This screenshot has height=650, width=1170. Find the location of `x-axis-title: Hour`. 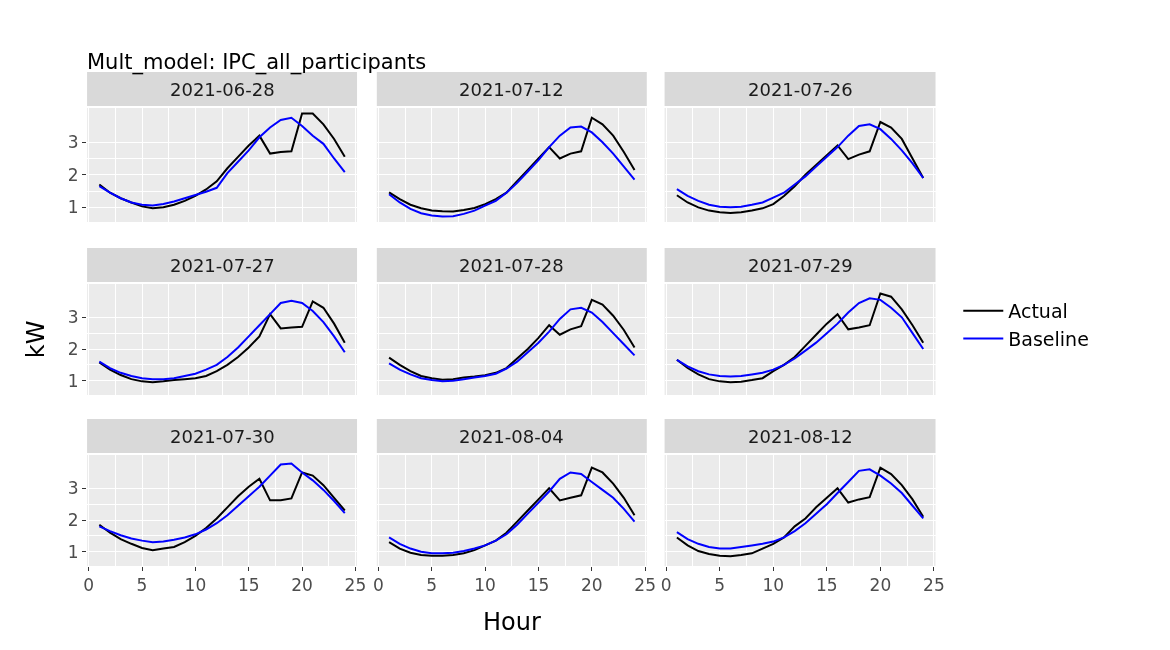

x-axis-title: Hour is located at coordinates (512, 622).